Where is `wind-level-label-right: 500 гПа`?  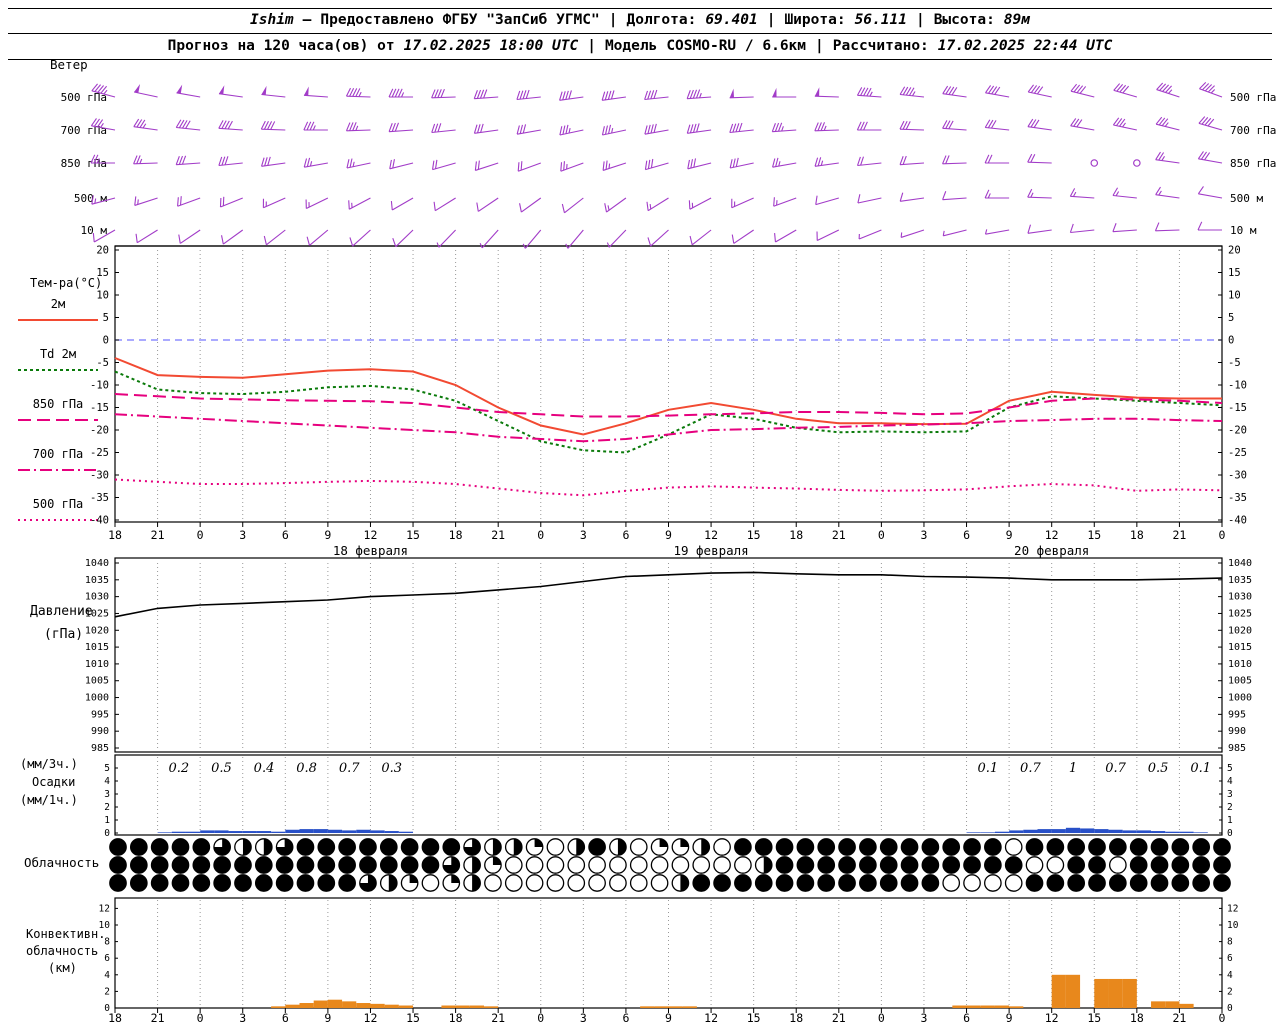 wind-level-label-right: 500 гПа is located at coordinates (1253, 97).